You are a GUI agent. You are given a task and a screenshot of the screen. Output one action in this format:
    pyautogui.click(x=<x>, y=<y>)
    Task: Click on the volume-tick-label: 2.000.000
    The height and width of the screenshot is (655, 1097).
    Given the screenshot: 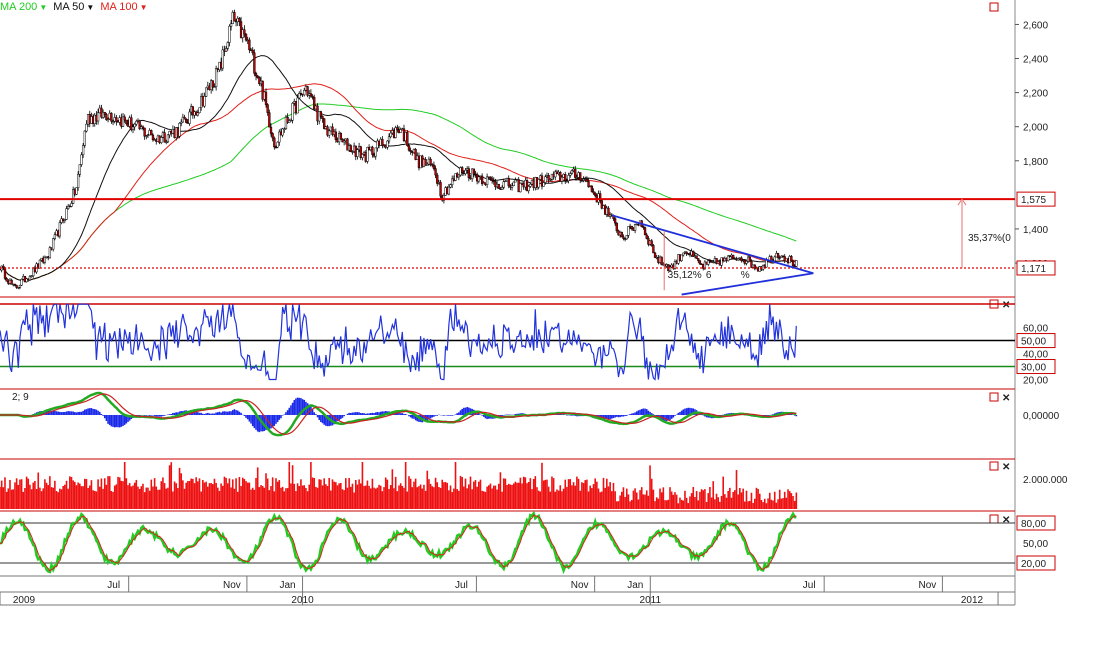 What is the action you would take?
    pyautogui.click(x=1045, y=480)
    